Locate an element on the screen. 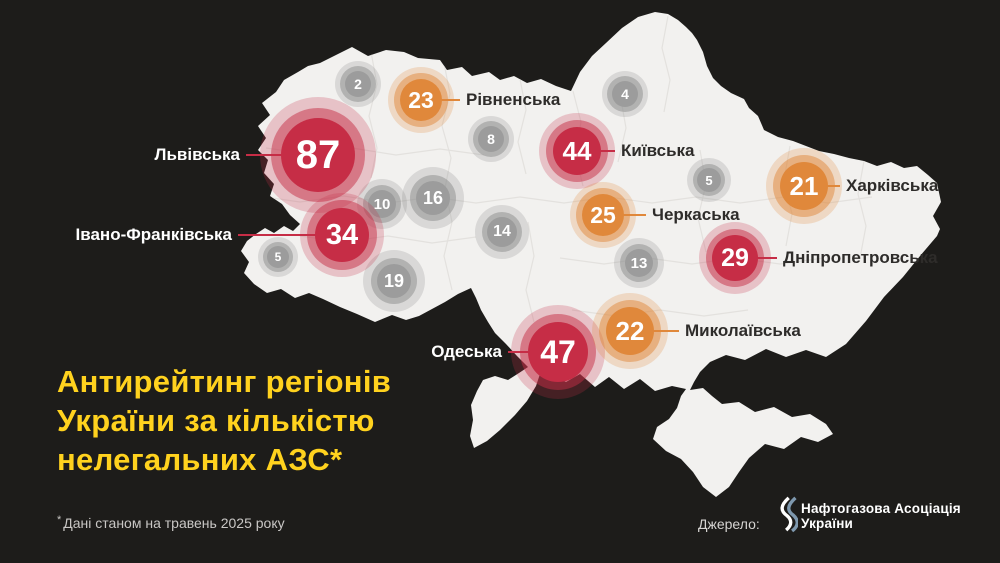 Image resolution: width=1000 pixels, height=563 pixels. title-line: України за кількістю is located at coordinates (216, 420).